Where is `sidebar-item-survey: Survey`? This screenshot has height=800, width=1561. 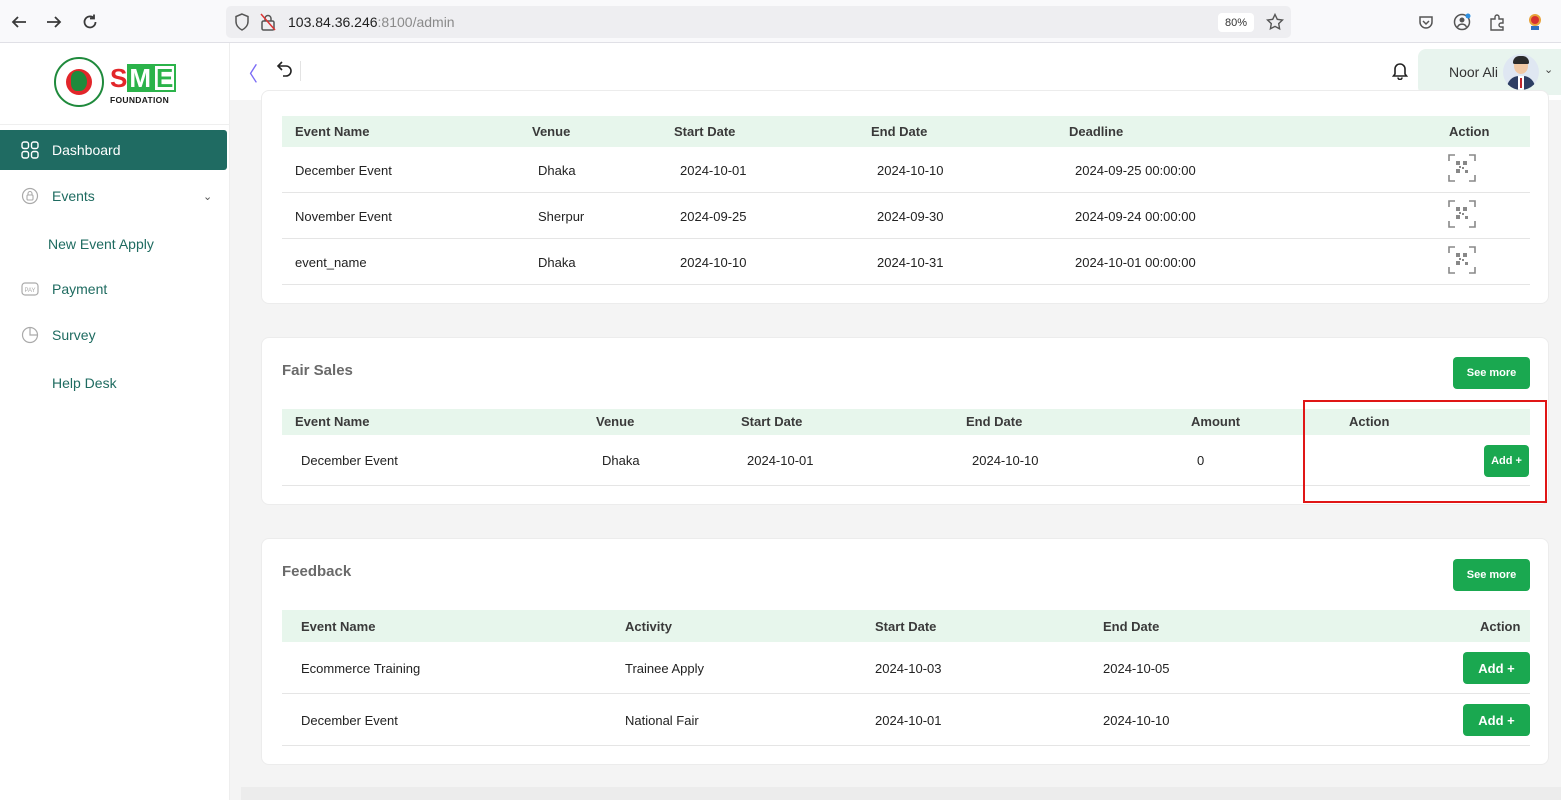 sidebar-item-survey: Survey is located at coordinates (115, 335).